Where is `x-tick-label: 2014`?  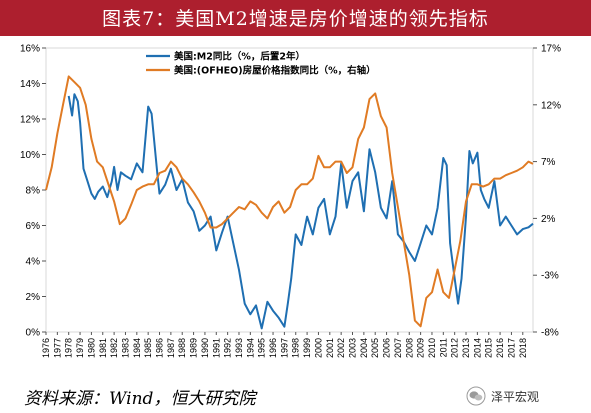 x-tick-label: 2014 is located at coordinates (477, 348).